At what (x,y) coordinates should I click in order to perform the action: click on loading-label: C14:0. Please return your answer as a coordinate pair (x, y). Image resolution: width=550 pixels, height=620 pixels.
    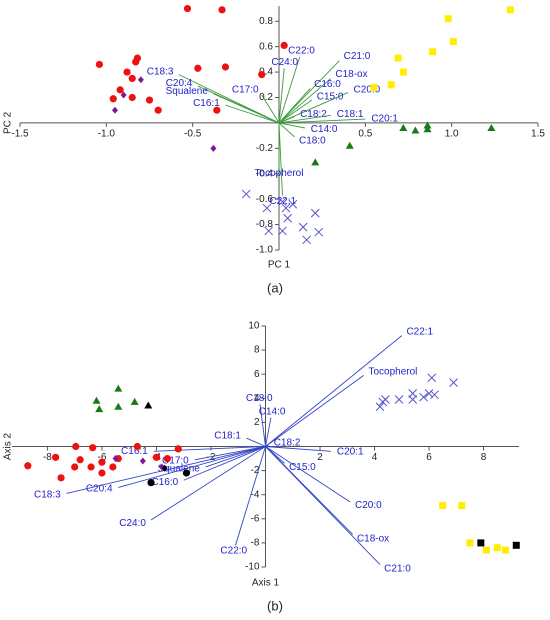
    Looking at the image, I should click on (324, 129).